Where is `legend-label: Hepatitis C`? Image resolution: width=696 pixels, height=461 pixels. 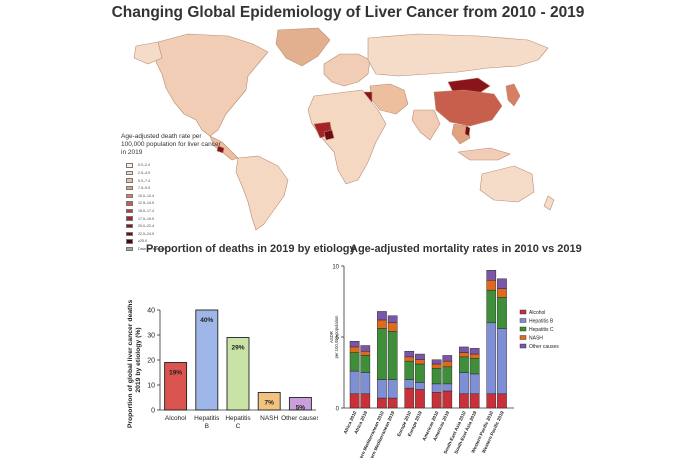 legend-label: Hepatitis C is located at coordinates (541, 330).